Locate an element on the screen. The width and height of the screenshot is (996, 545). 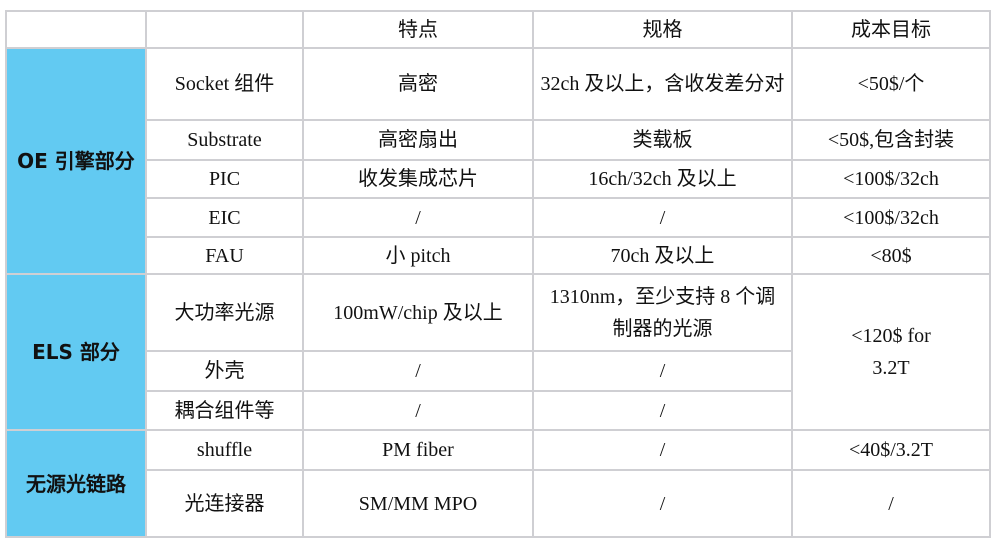
header-row: 特点 规格 成本目标 is located at coordinates (498, 29).